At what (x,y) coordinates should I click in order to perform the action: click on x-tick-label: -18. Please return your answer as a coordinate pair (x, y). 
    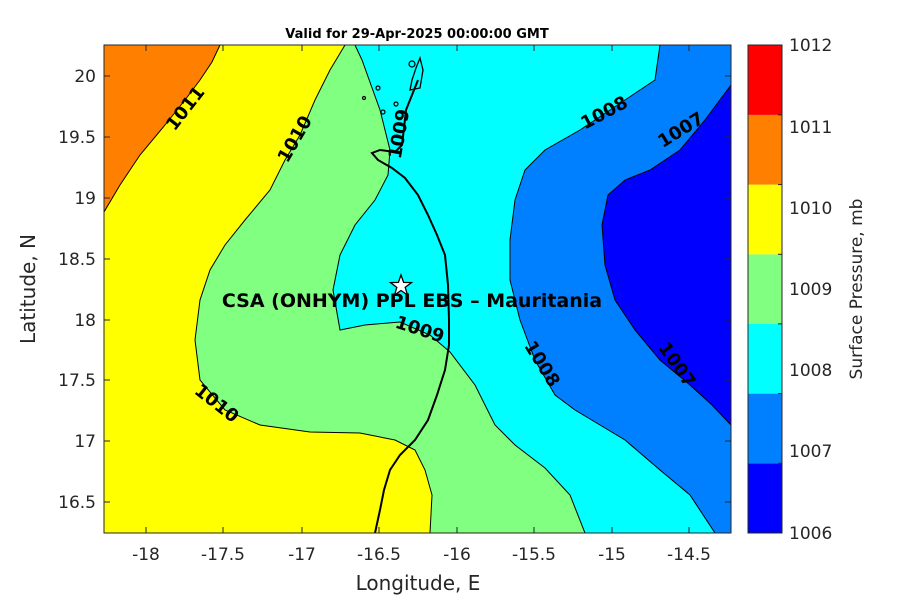
    Looking at the image, I should click on (146, 555).